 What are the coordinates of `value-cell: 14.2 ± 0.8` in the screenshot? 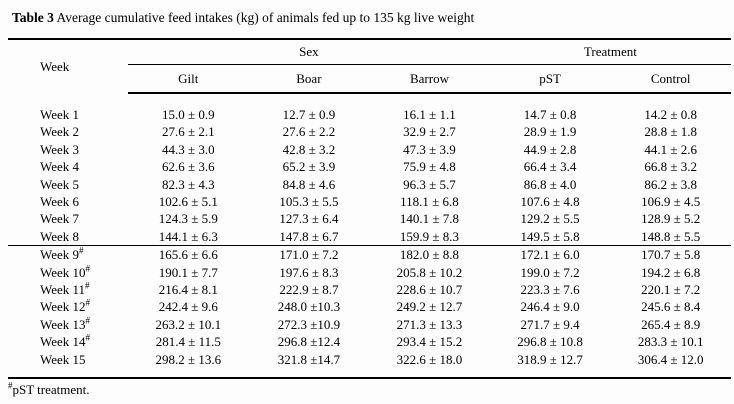 It's located at (670, 114).